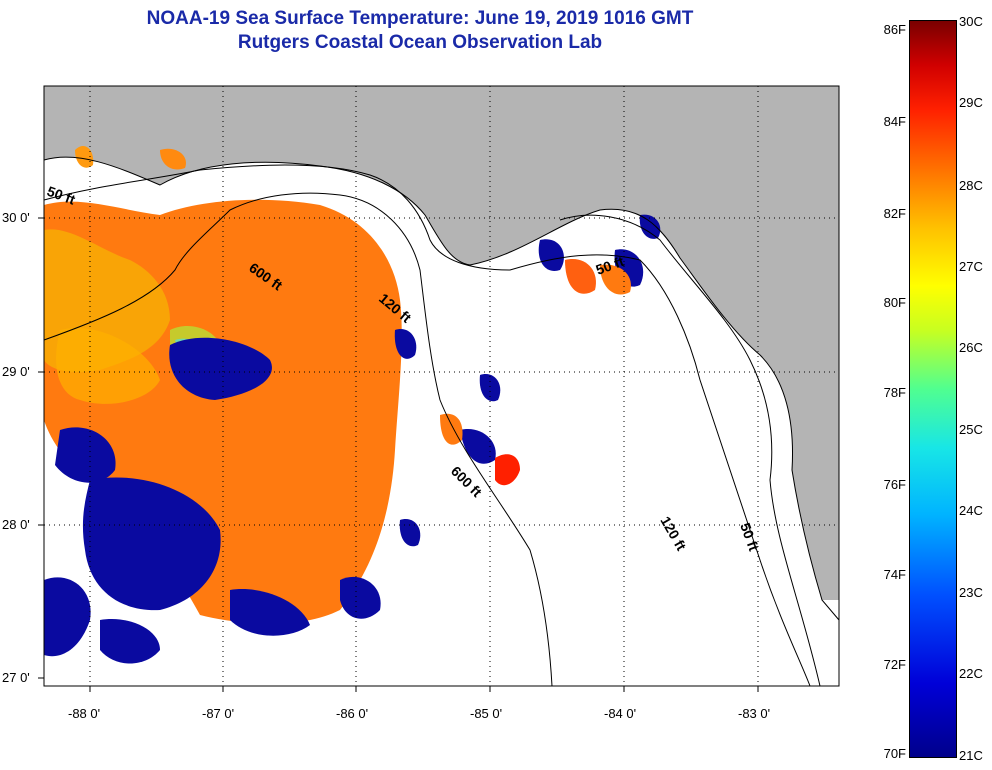 The width and height of the screenshot is (992, 770). What do you see at coordinates (894, 29) in the screenshot?
I see `colorbar-f-label: 86F` at bounding box center [894, 29].